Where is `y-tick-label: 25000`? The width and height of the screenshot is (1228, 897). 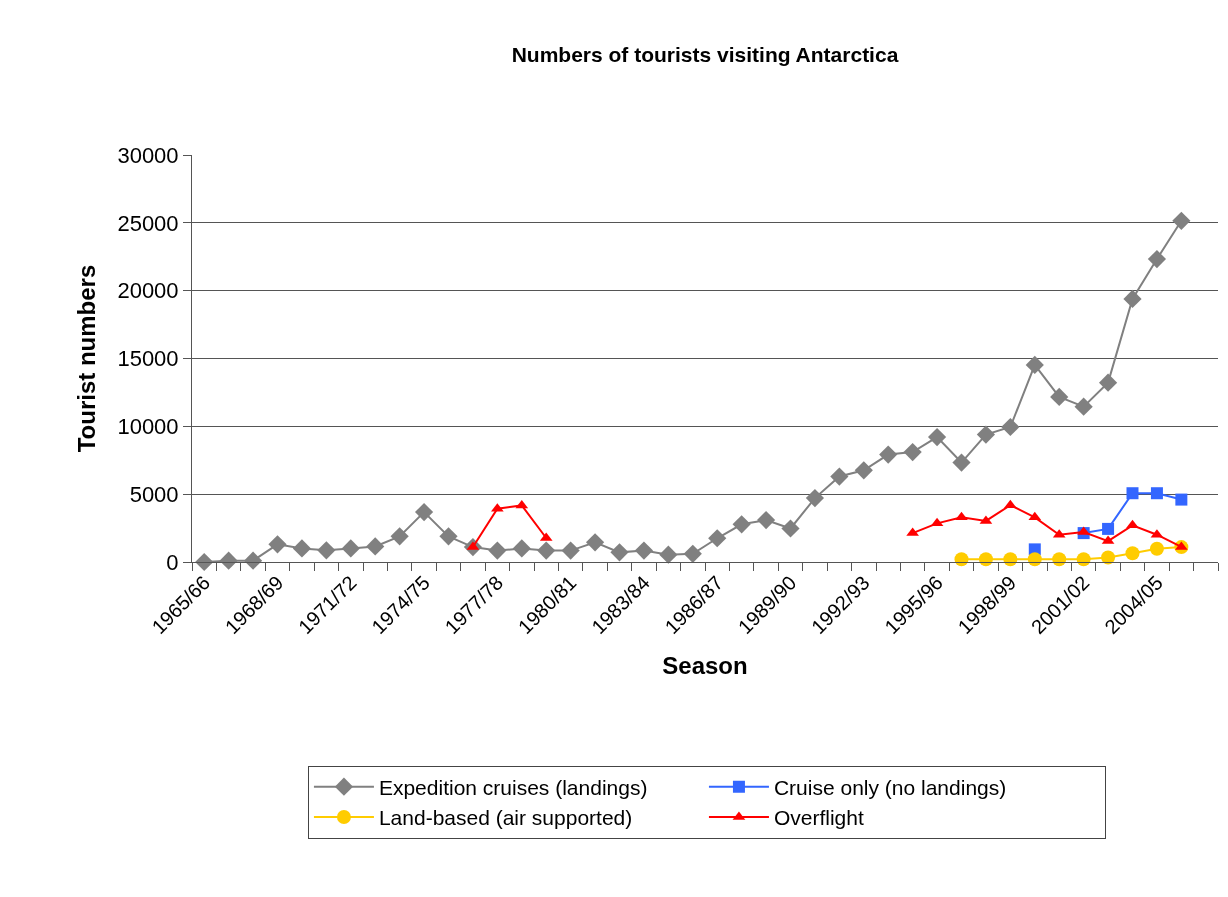
y-tick-label: 25000 is located at coordinates (148, 223).